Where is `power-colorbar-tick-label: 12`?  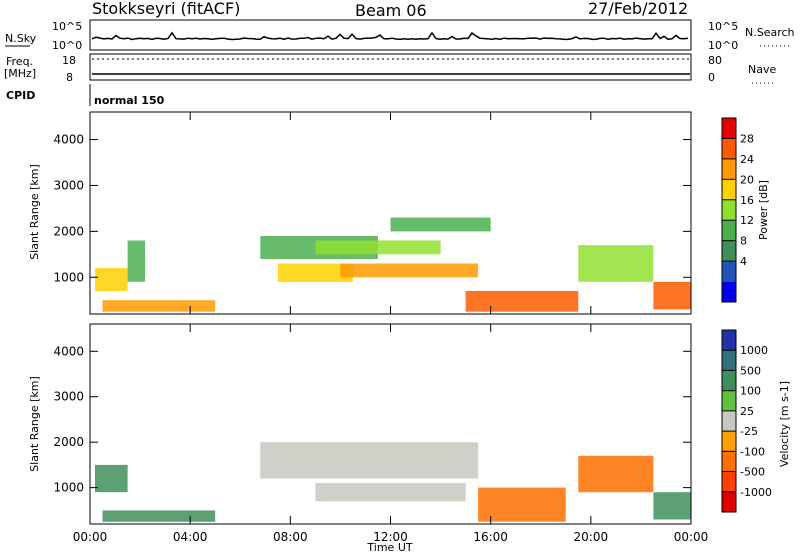
power-colorbar-tick-label: 12 is located at coordinates (747, 220).